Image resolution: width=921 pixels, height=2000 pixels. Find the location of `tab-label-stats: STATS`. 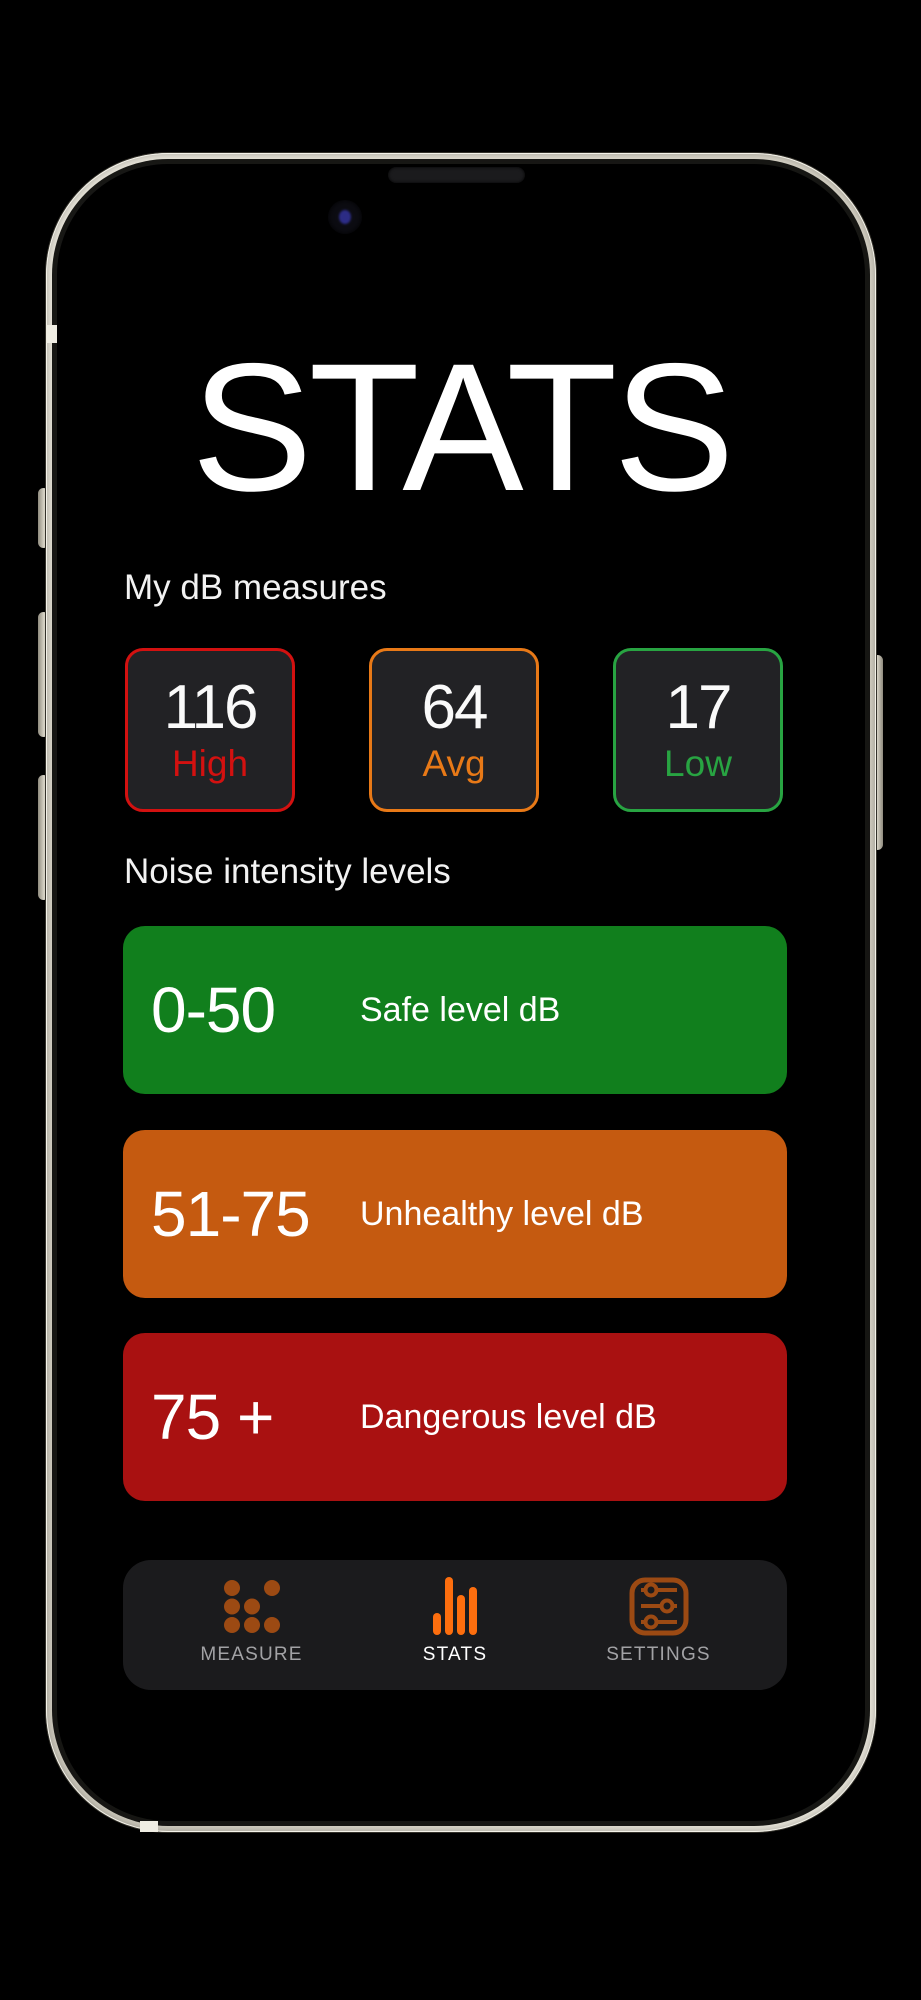

tab-label-stats: STATS is located at coordinates (455, 1654).